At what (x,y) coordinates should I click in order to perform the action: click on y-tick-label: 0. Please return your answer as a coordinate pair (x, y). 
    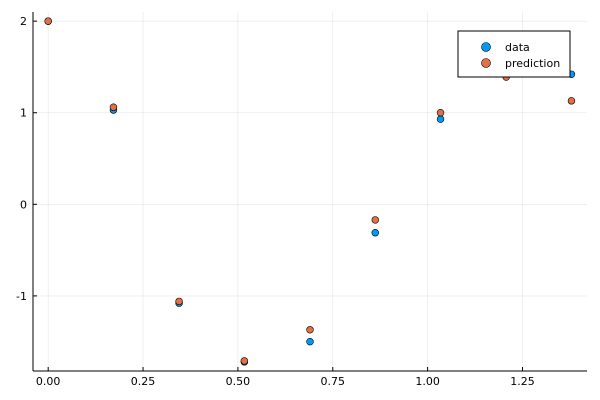
    Looking at the image, I should click on (23, 204).